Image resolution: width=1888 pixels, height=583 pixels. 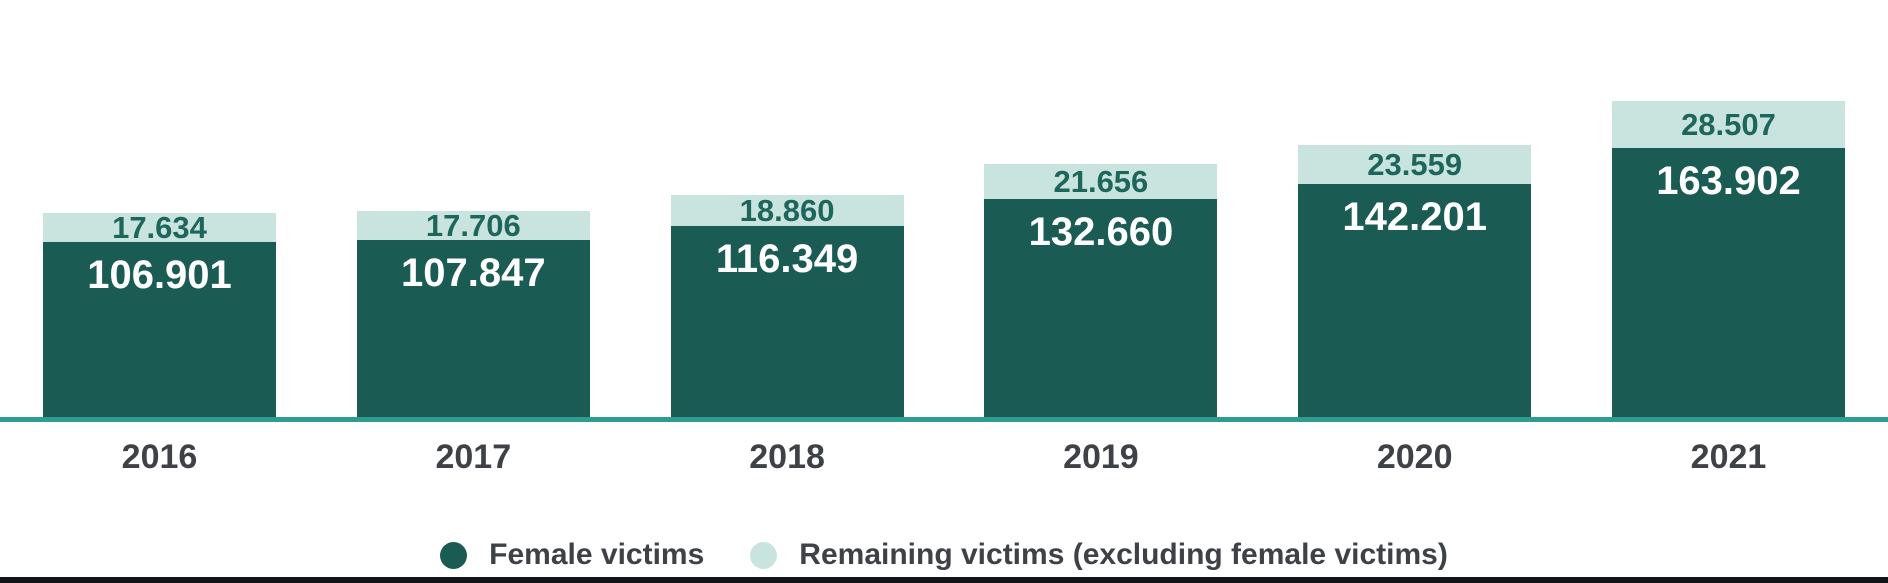 I want to click on bar-2018: 18.860 116.349, so click(x=787, y=305).